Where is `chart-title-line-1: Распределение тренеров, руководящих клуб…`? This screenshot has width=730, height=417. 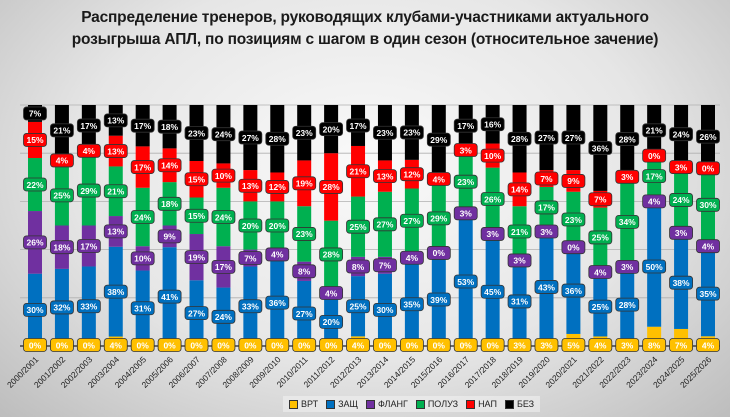 chart-title-line-1: Распределение тренеров, руководящих клуб… is located at coordinates (365, 17).